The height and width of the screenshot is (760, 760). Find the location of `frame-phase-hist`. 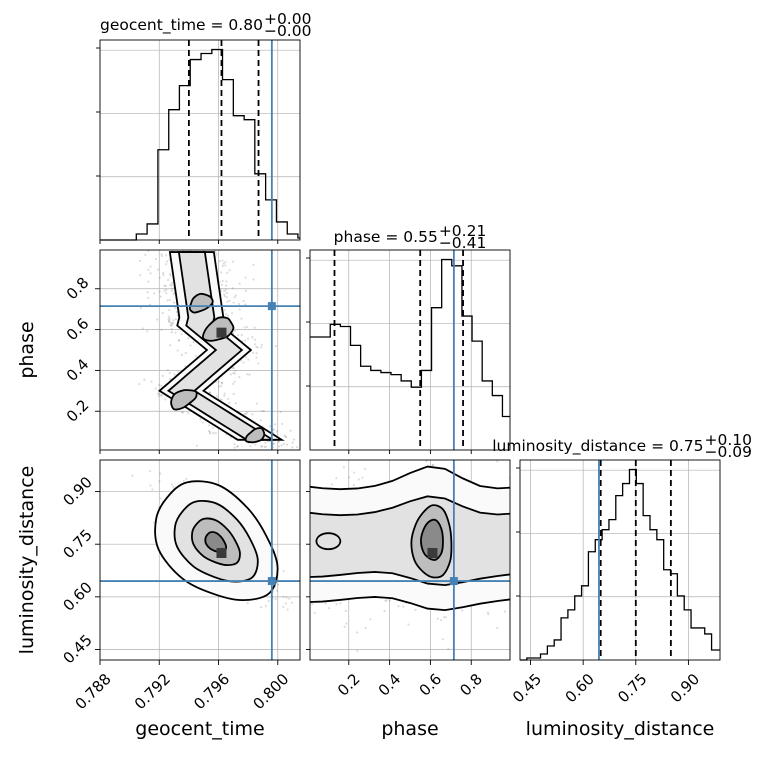

frame-phase-hist is located at coordinates (410, 350).